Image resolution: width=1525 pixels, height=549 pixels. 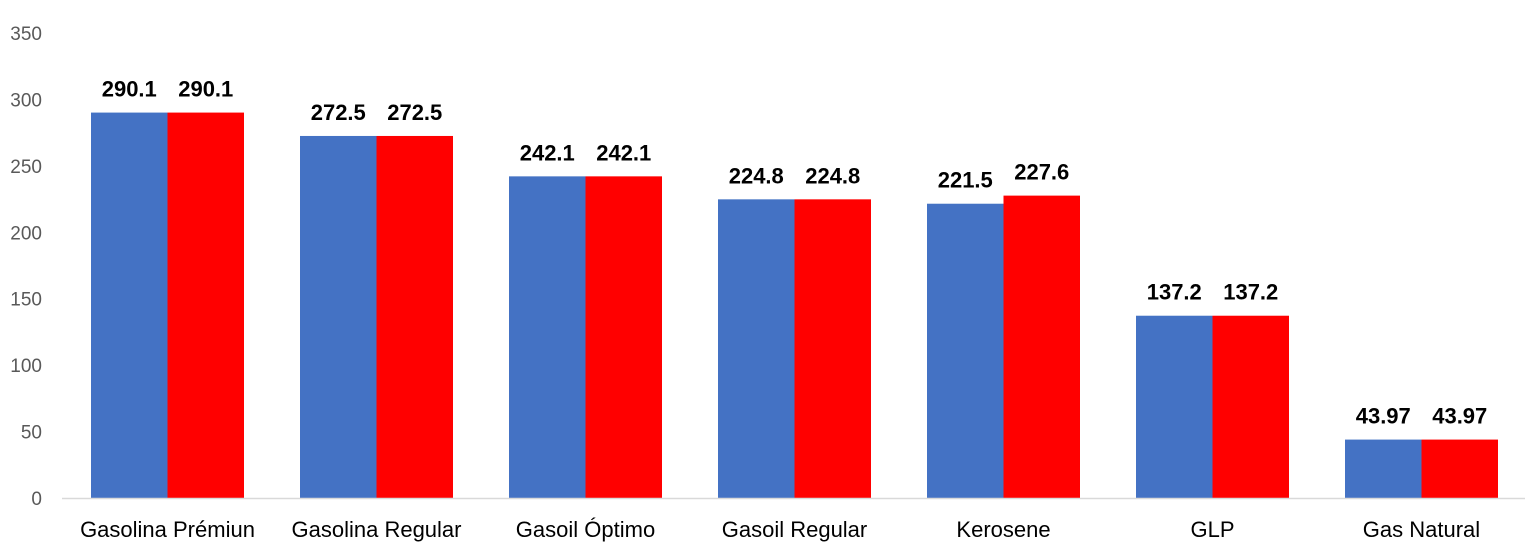 What do you see at coordinates (26, 267) in the screenshot?
I see `y-axis: 0 50 100 150 200 250 300 350` at bounding box center [26, 267].